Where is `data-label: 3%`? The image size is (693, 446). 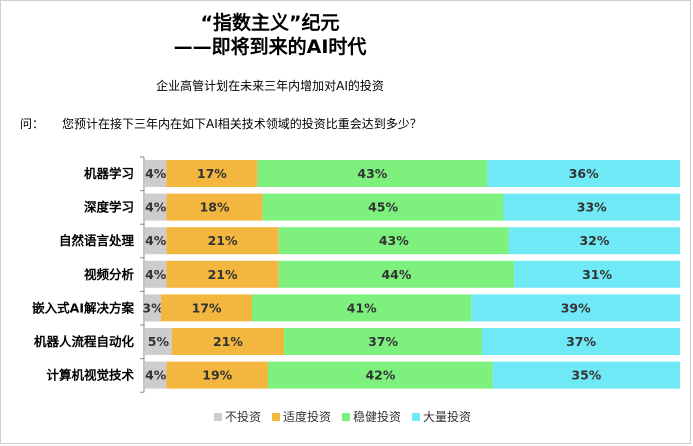 data-label: 3% is located at coordinates (153, 307).